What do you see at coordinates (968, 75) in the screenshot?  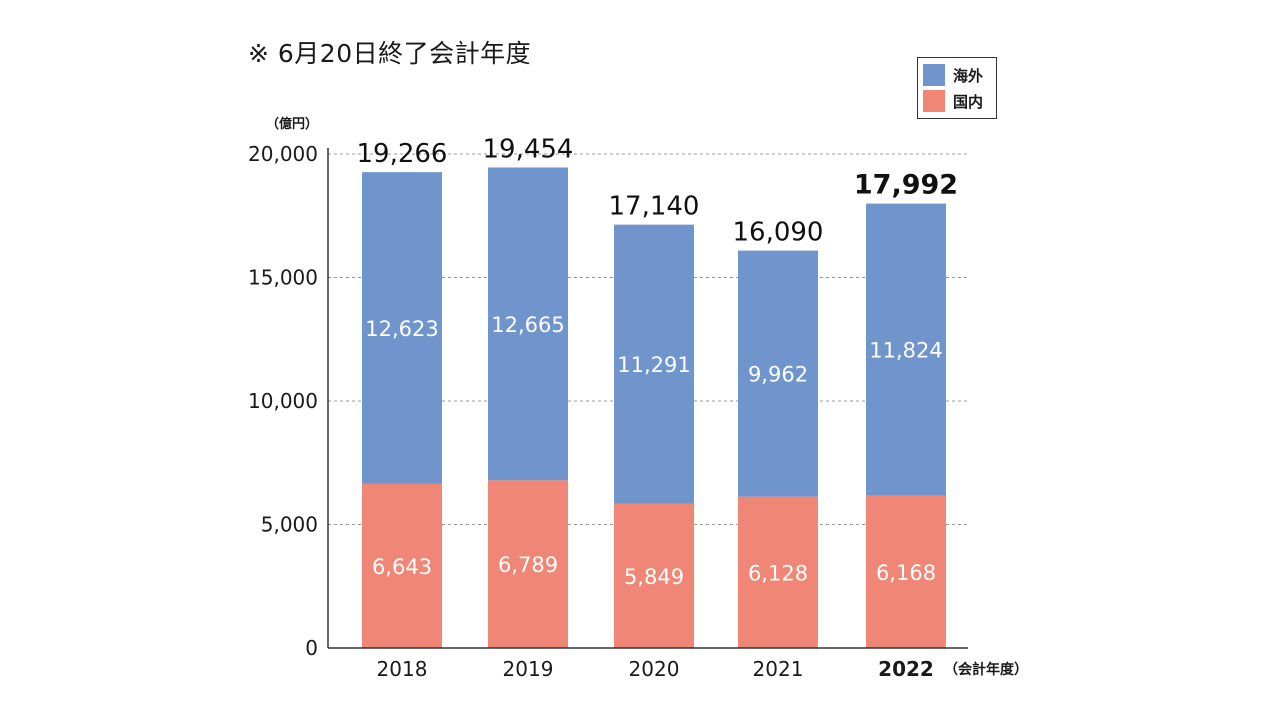 I see `legend-label-overseas: 海外` at bounding box center [968, 75].